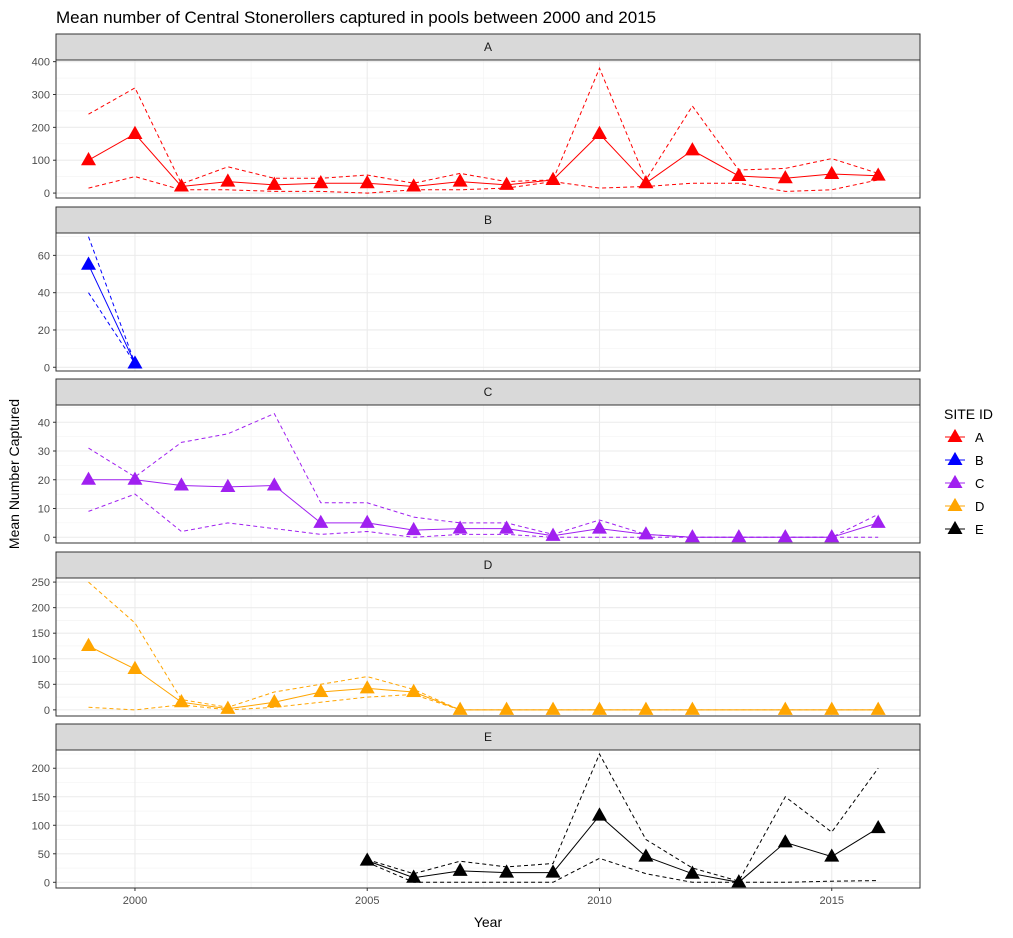 This screenshot has height=938, width=1013. Describe the element at coordinates (44, 510) in the screenshot. I see `y-tick-label: 10` at that location.